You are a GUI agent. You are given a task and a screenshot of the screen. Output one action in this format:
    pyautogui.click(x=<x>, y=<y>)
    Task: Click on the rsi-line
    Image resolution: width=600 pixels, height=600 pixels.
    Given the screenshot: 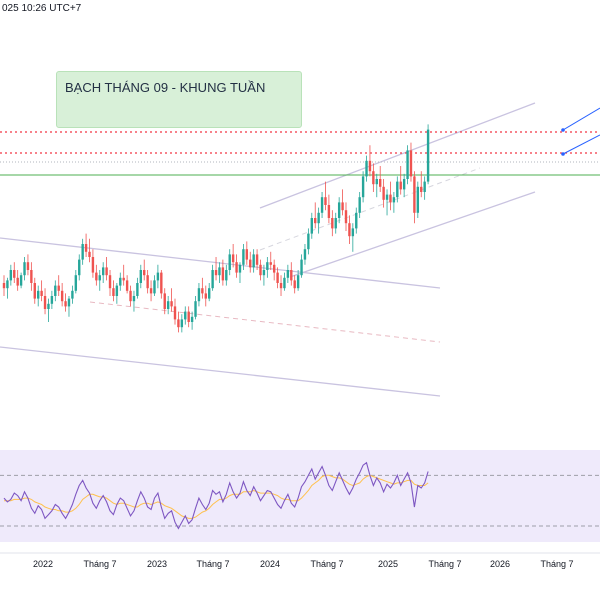 What is the action you would take?
    pyautogui.click(x=216, y=495)
    